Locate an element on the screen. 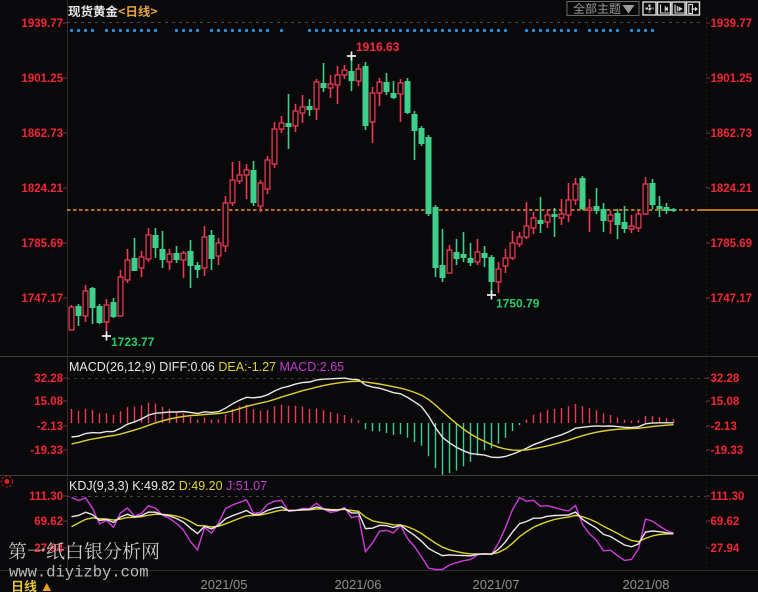 The image size is (758, 592). svg-text:KDJ(9,3,3) K:49.82 D:49.20 J:5: KDJ(9,3,3) K:49.82 D:49.20 J:51.07 is located at coordinates (168, 486).